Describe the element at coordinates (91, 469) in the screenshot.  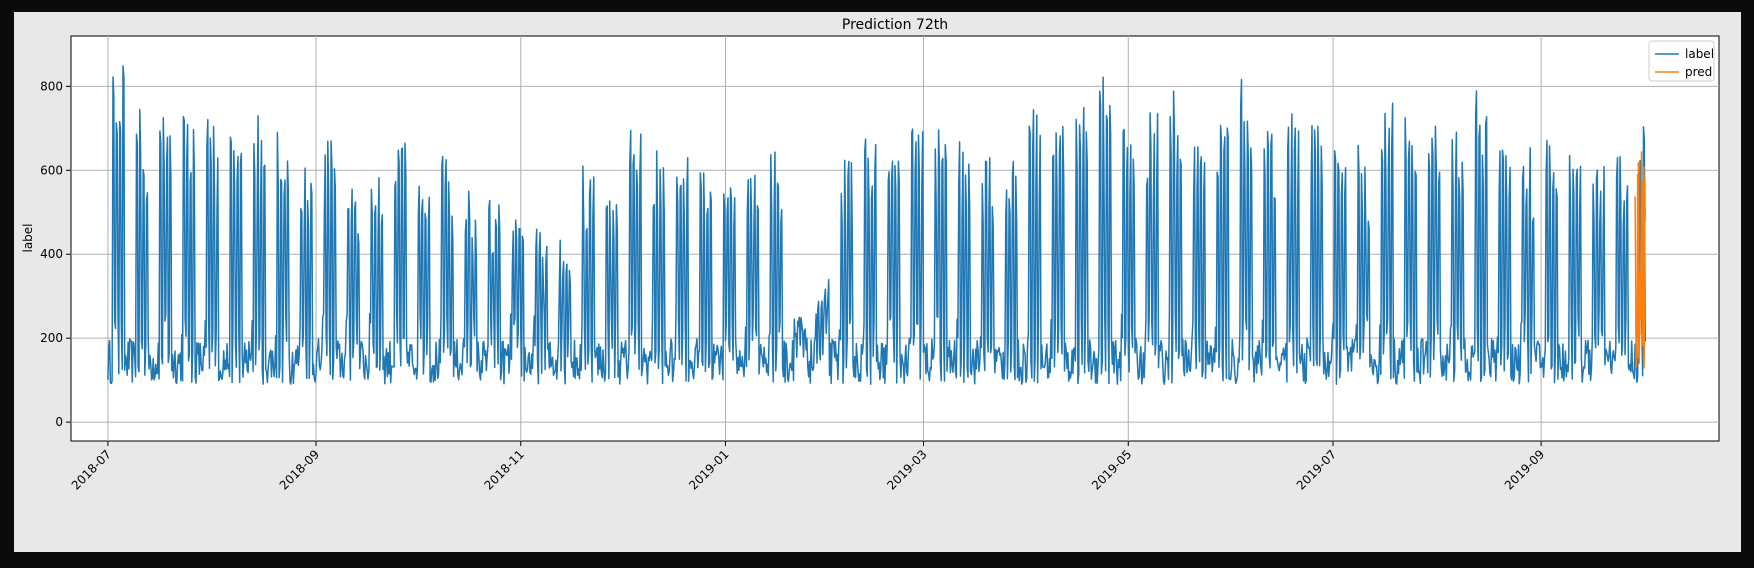
I see `x-tick-label: 2018-07` at that location.